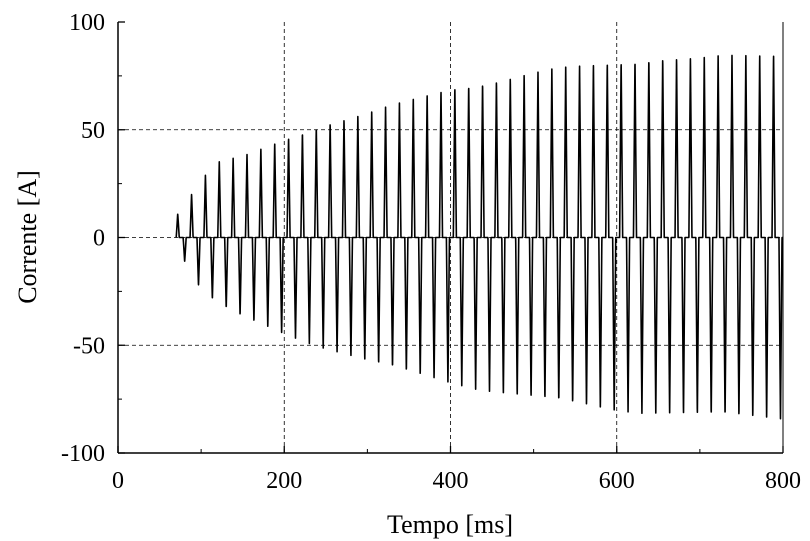 The width and height of the screenshot is (810, 541). I want to click on x-tick-label: 400, so click(451, 481).